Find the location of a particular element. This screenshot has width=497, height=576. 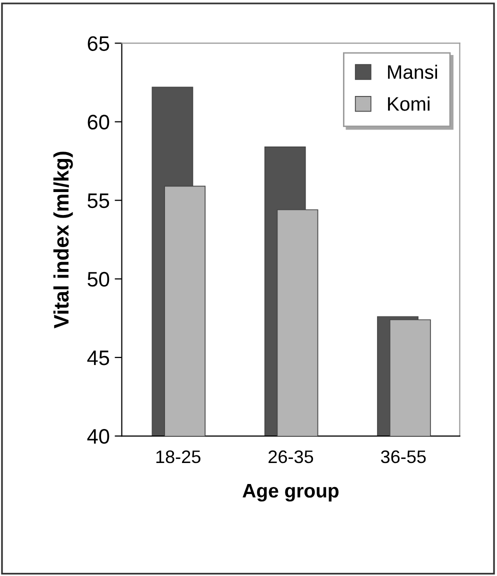

x-axis-title: Age group is located at coordinates (290, 493).